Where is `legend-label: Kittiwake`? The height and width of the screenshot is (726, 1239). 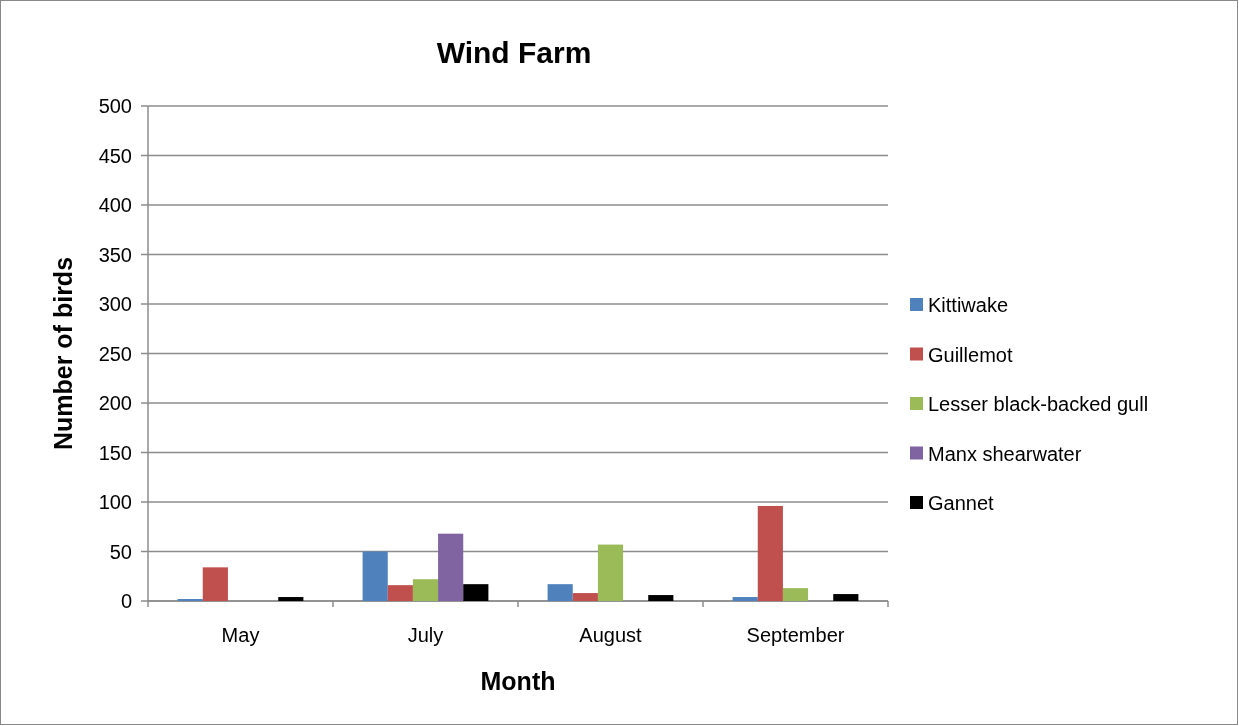 legend-label: Kittiwake is located at coordinates (968, 305).